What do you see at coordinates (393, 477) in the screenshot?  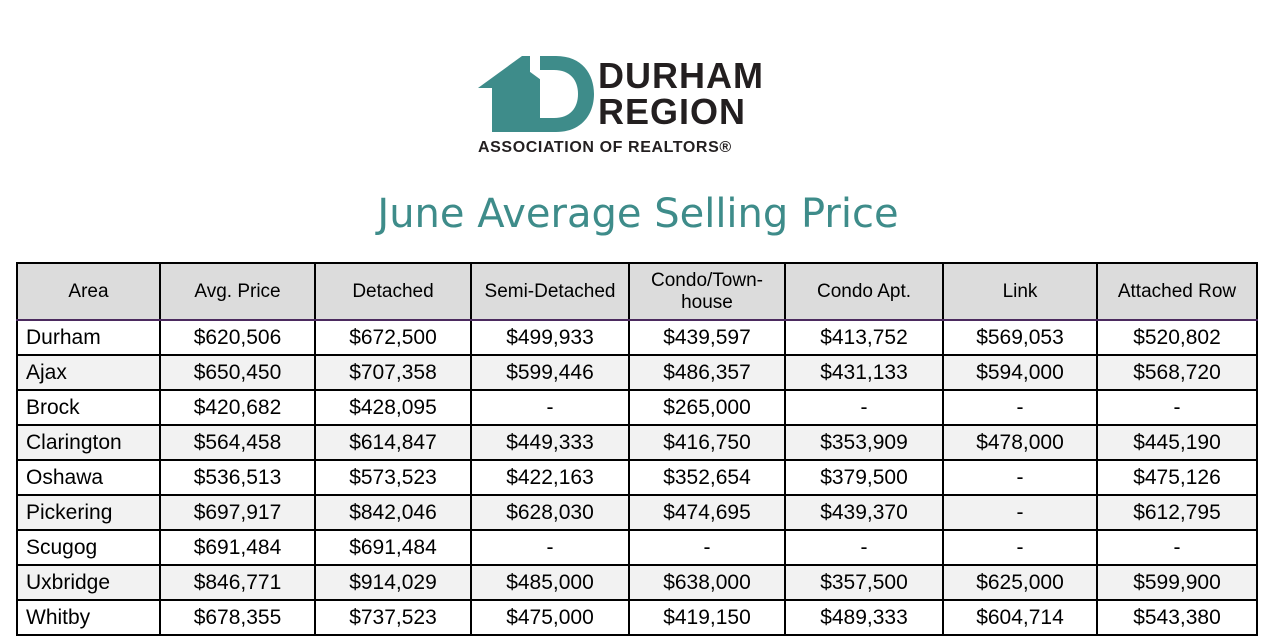 I see `cell-detached: $573,523` at bounding box center [393, 477].